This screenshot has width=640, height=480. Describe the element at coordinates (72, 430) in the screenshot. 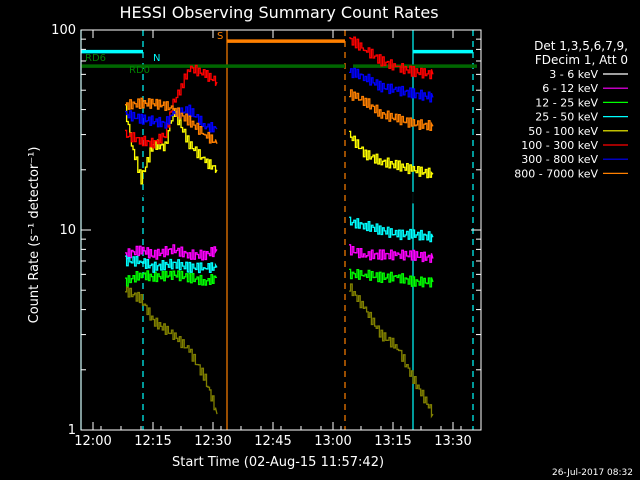

I see `y-tick-label-1: 1` at that location.